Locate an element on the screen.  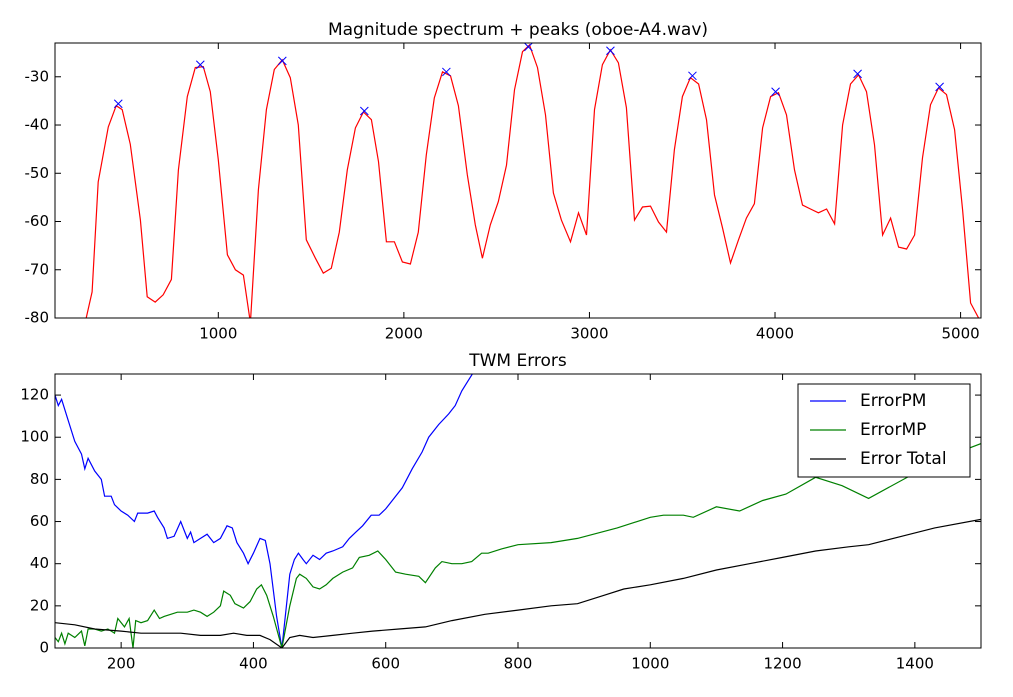
x-tick-label: 1200 is located at coordinates (782, 664).